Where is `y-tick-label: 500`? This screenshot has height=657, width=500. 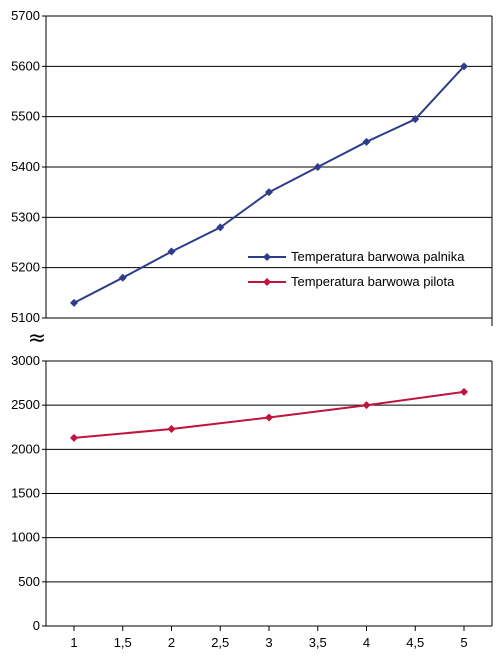
y-tick-label: 500 is located at coordinates (29, 581).